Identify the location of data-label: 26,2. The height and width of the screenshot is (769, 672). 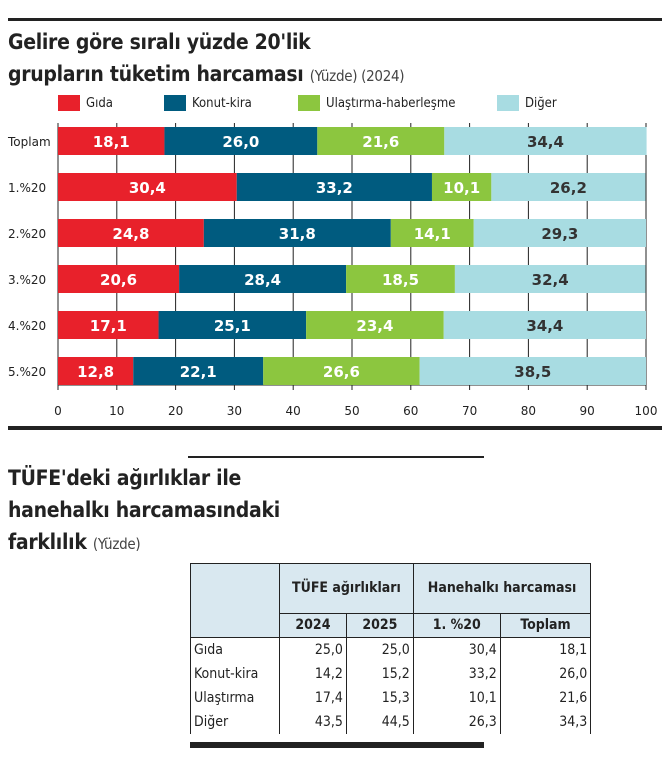
(568, 188).